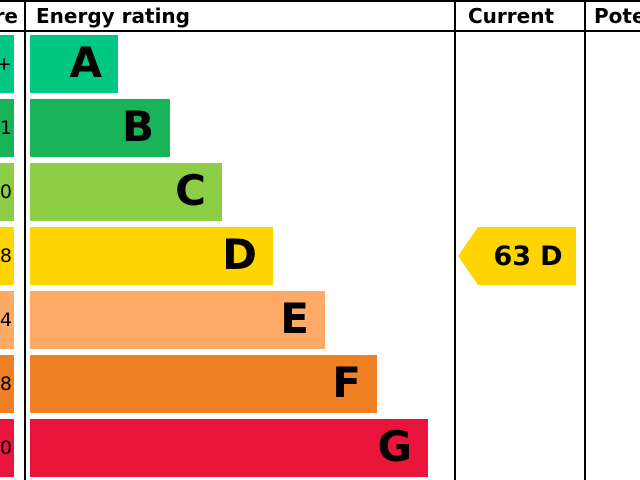  I want to click on band-letter: G, so click(394, 446).